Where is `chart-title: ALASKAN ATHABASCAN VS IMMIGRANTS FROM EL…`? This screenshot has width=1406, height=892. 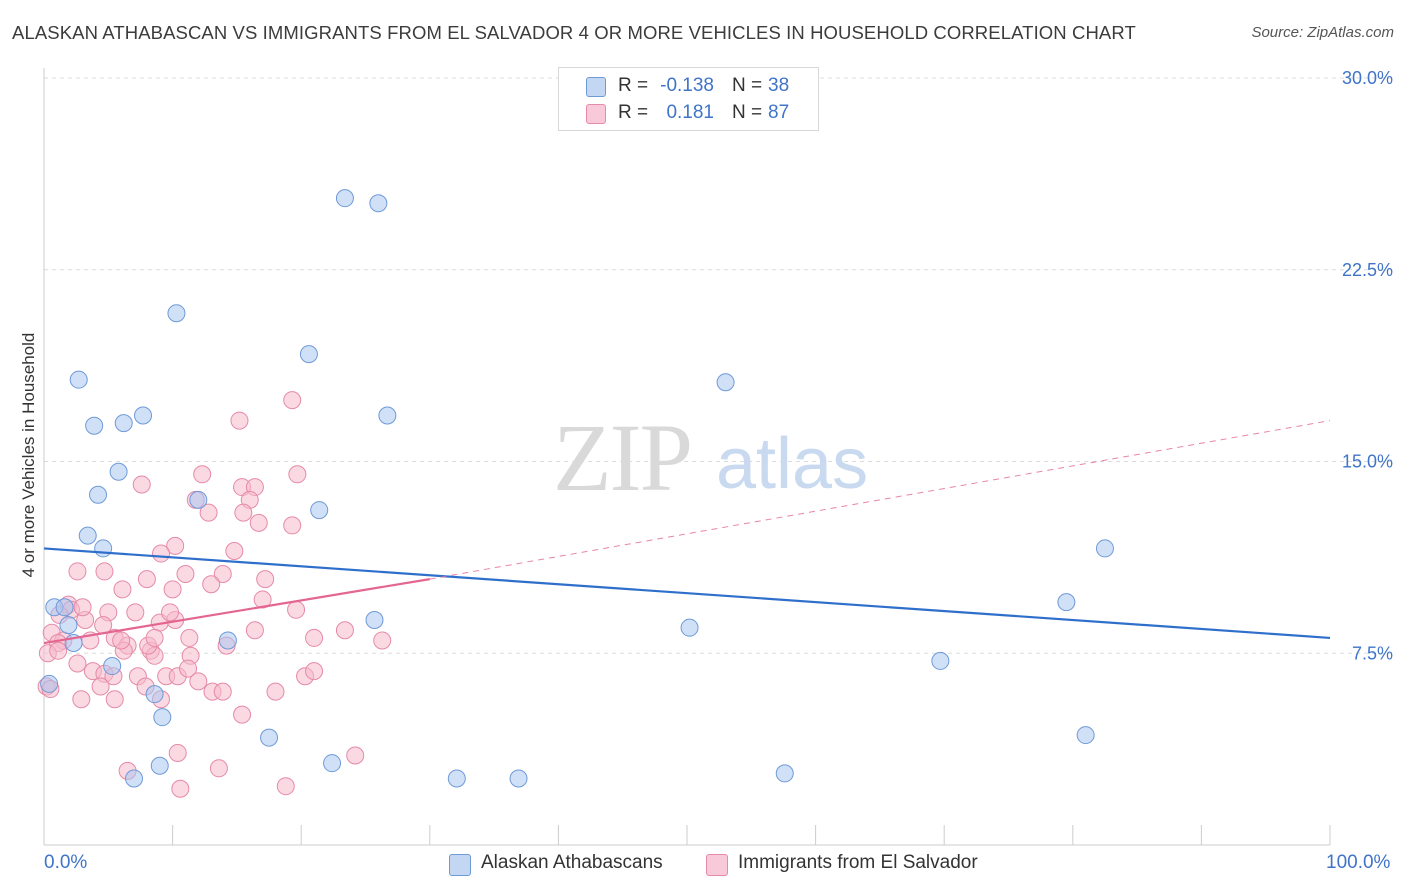
chart-title: ALASKAN ATHABASCAN VS IMMIGRANTS FROM EL… is located at coordinates (574, 32).